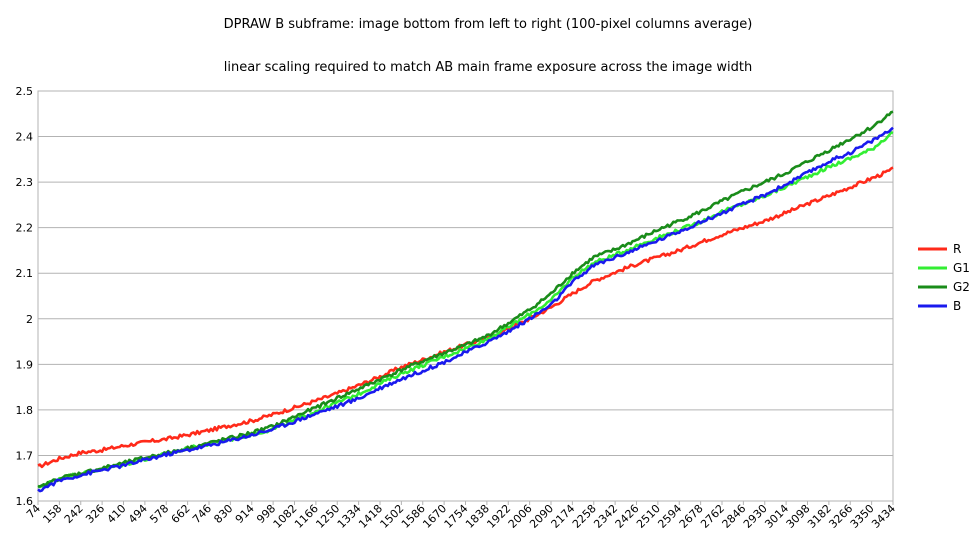 The image size is (977, 550). What do you see at coordinates (798, 516) in the screenshot?
I see `x-tick-label: 3098` at bounding box center [798, 516].